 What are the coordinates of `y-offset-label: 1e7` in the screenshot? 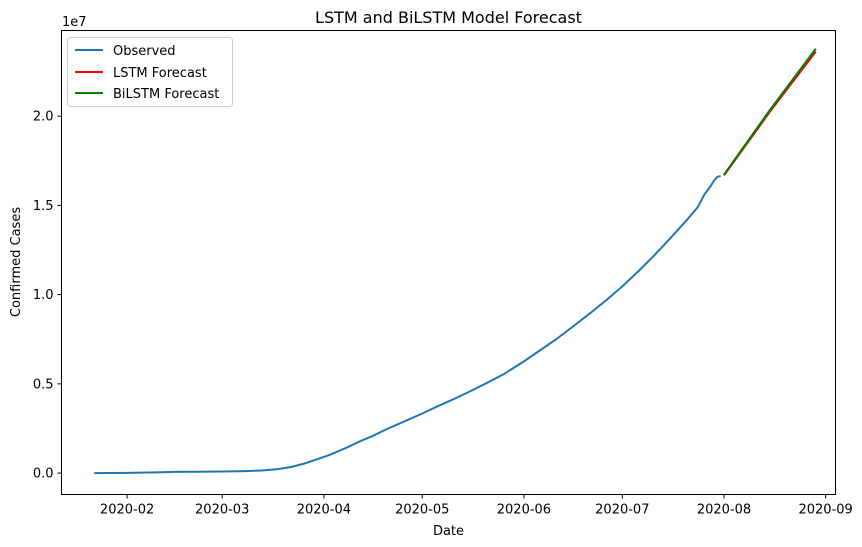 It's located at (74, 22).